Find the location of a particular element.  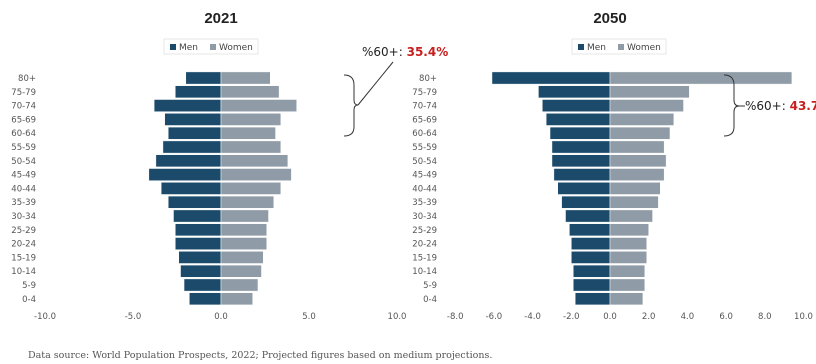

x-tick-label: -8.0 is located at coordinates (455, 317).